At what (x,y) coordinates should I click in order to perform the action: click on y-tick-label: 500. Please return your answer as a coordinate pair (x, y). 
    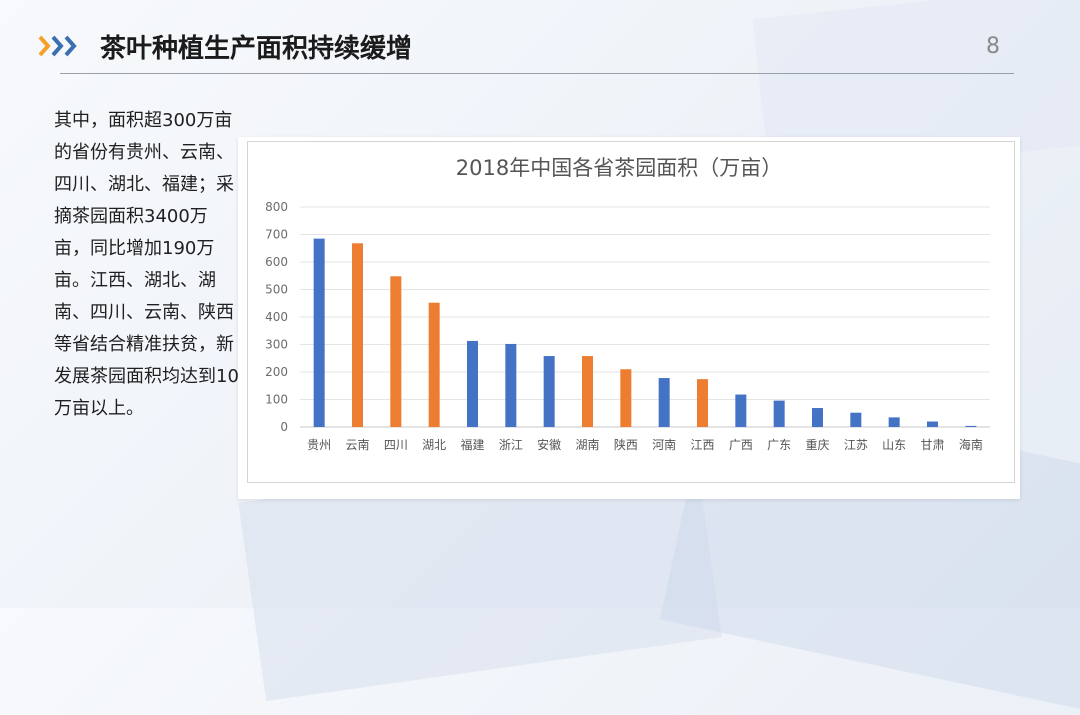
    Looking at the image, I should click on (276, 290).